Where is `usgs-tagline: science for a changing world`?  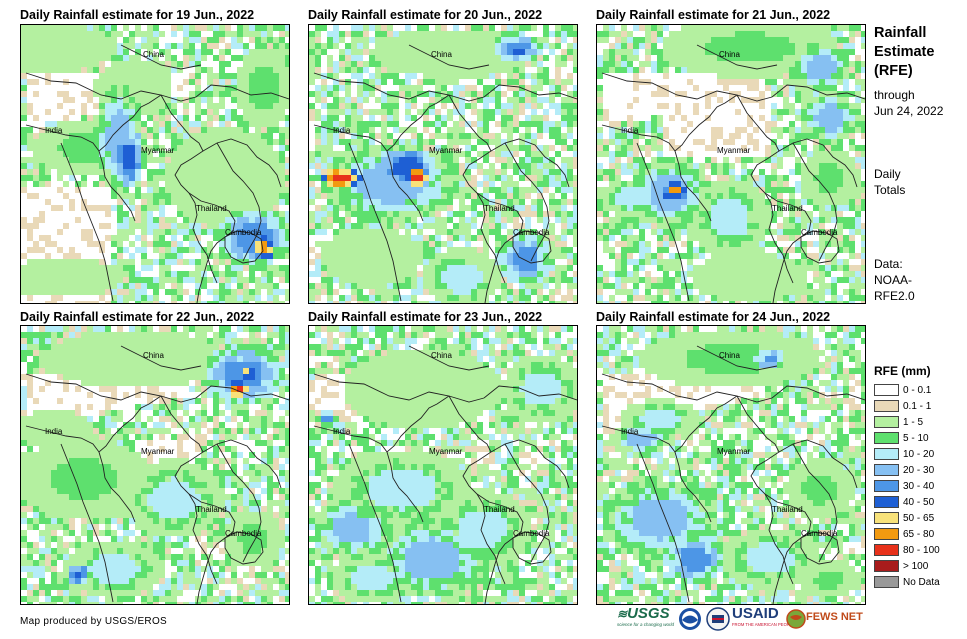 usgs-tagline: science for a changing world is located at coordinates (646, 624).